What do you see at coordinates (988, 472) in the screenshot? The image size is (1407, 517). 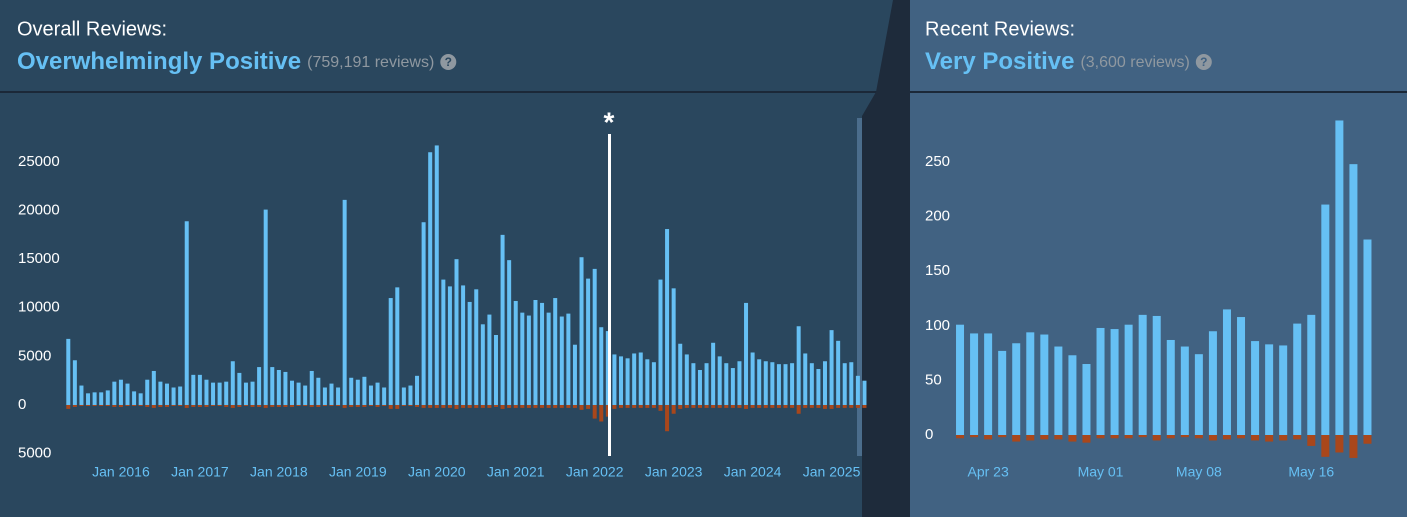 I see `x-tick-label: Apr 23` at bounding box center [988, 472].